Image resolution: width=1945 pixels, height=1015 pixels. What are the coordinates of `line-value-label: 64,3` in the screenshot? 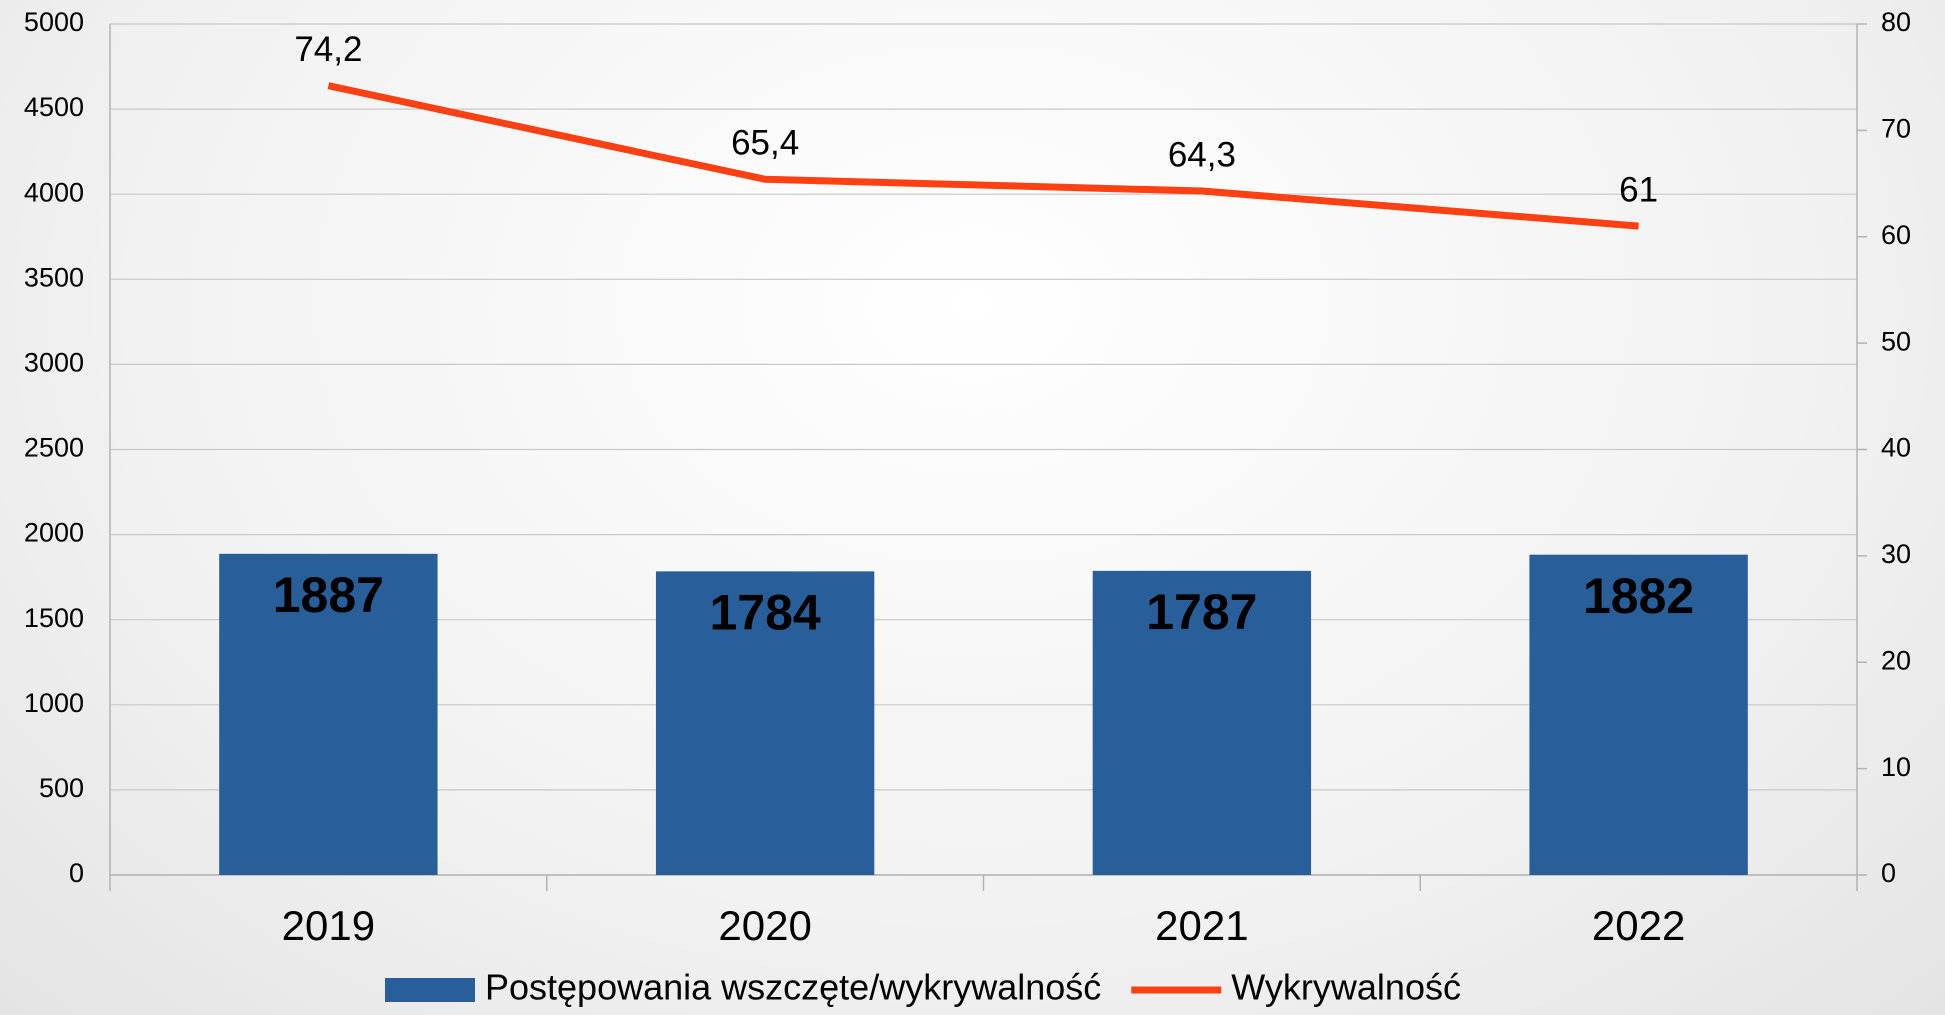 It's located at (1202, 154).